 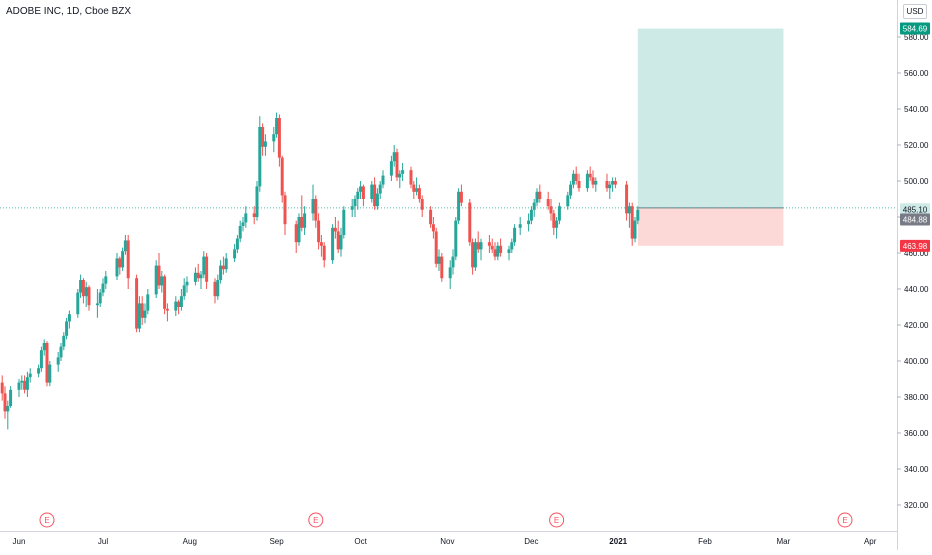 What do you see at coordinates (784, 541) in the screenshot?
I see `time-tick-label: Mar` at bounding box center [784, 541].